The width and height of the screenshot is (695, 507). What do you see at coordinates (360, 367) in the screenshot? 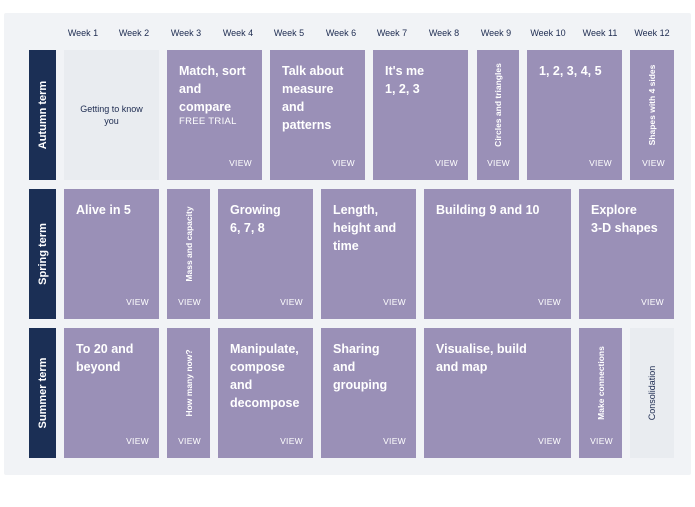
I see `card-title: Sharing and grouping` at bounding box center [360, 367].